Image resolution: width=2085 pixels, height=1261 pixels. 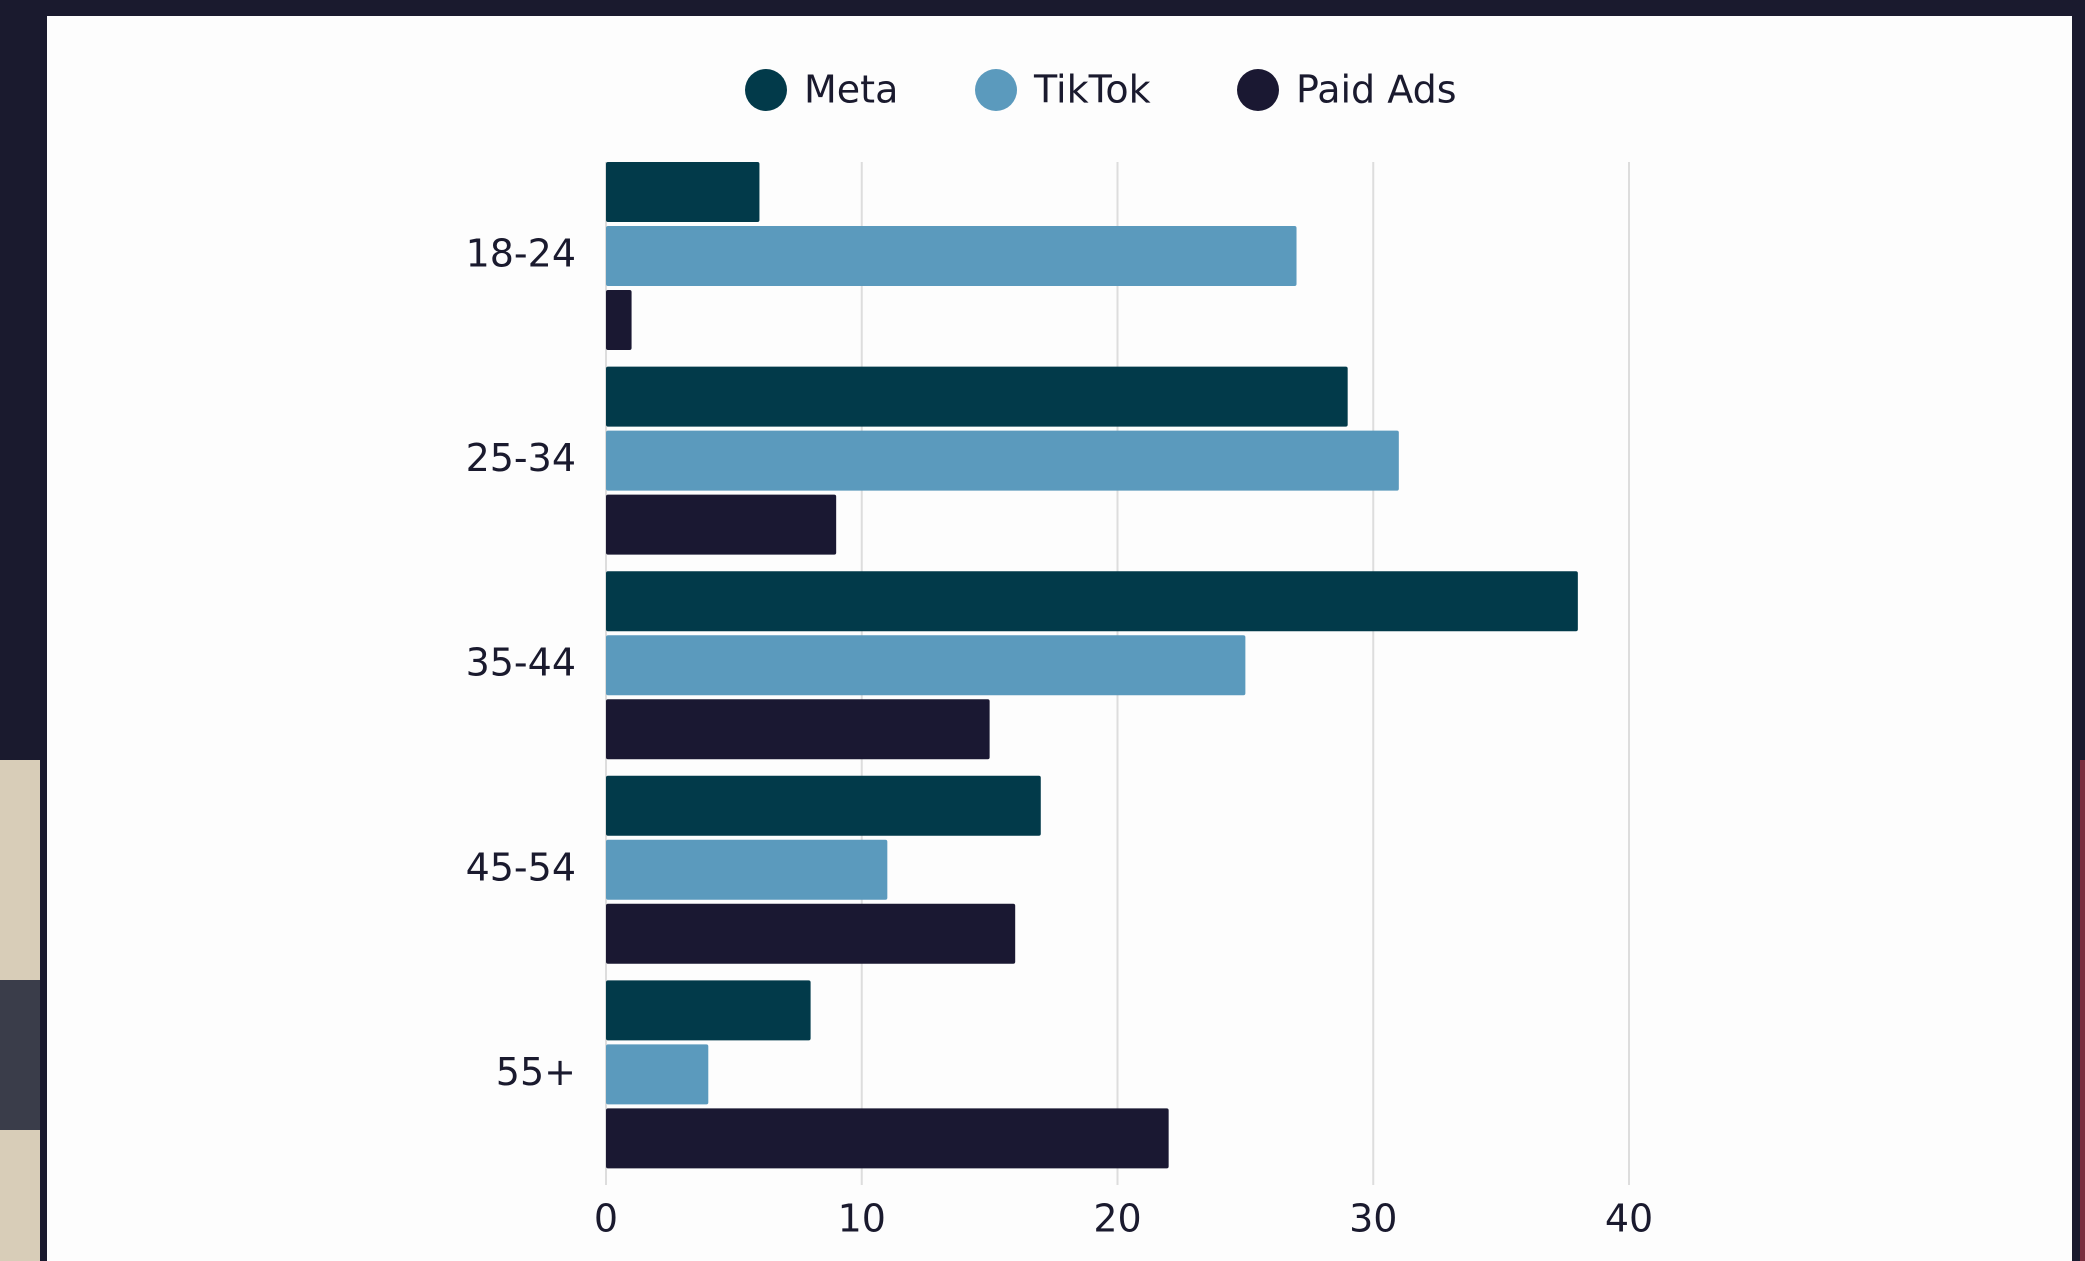 What do you see at coordinates (1373, 1219) in the screenshot?
I see `x-tick-label: 30` at bounding box center [1373, 1219].